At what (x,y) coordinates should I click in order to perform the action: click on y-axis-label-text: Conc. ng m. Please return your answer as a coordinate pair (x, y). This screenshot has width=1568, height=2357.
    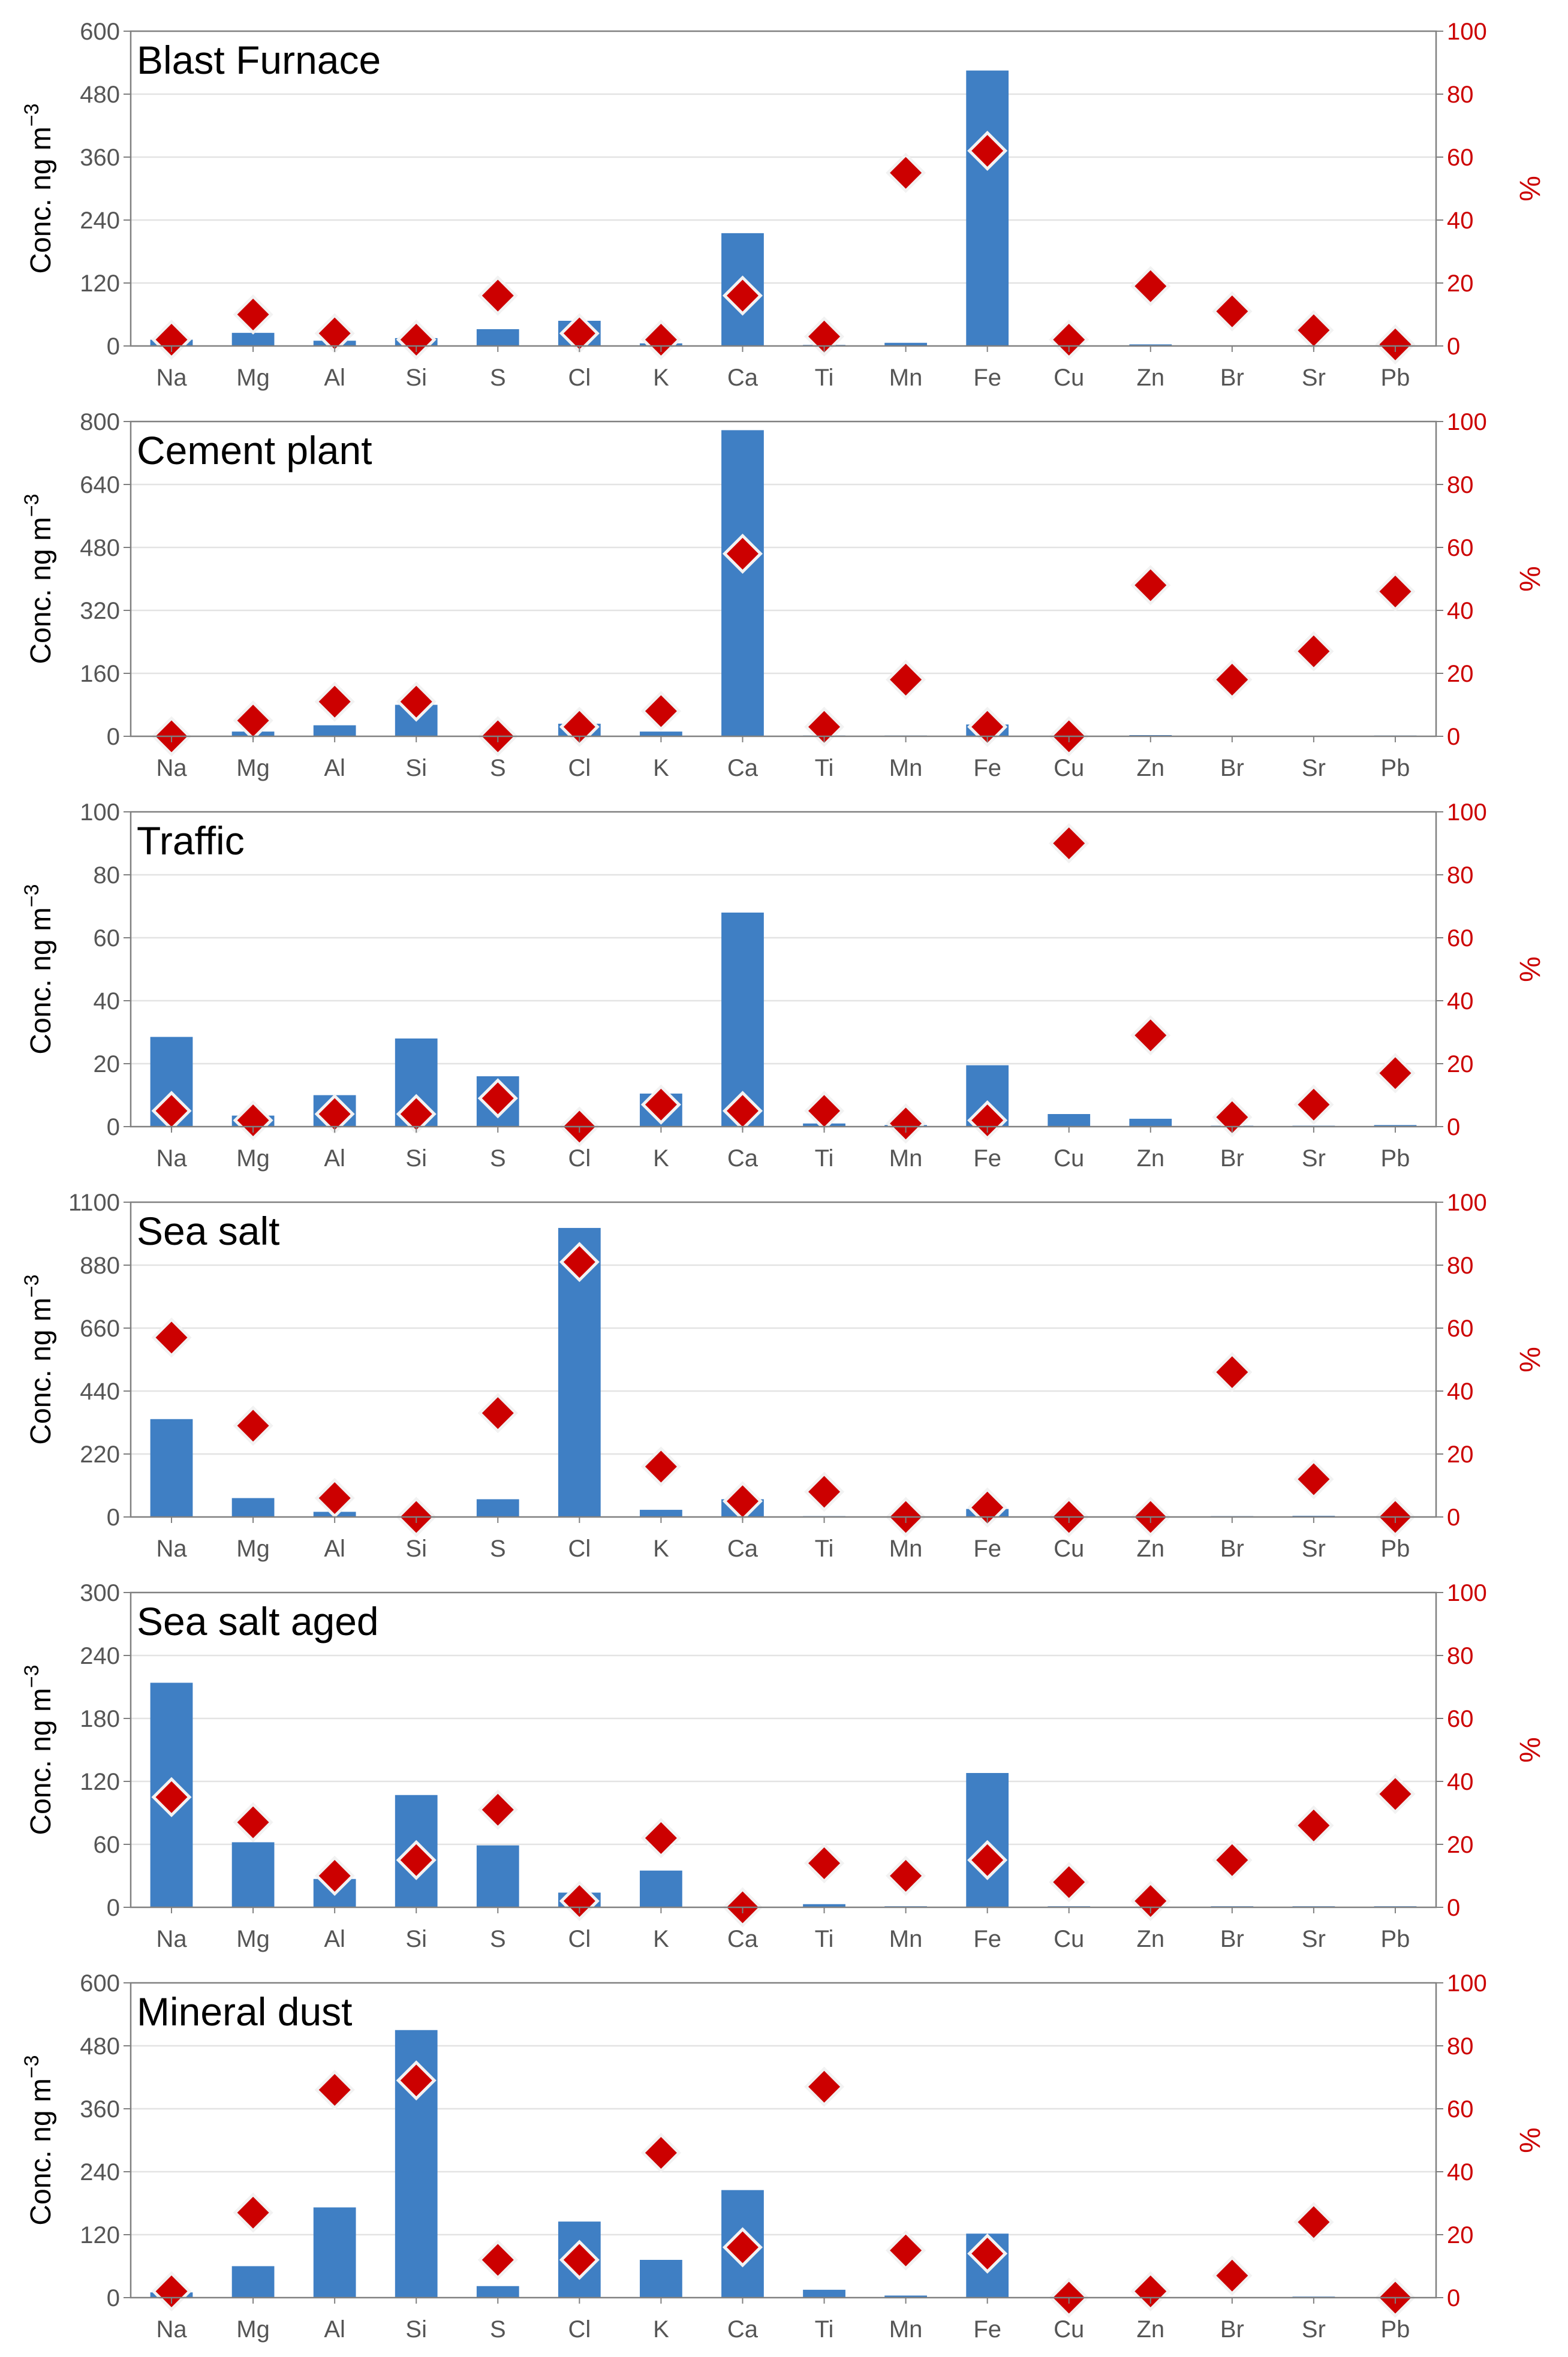
    Looking at the image, I should click on (41, 590).